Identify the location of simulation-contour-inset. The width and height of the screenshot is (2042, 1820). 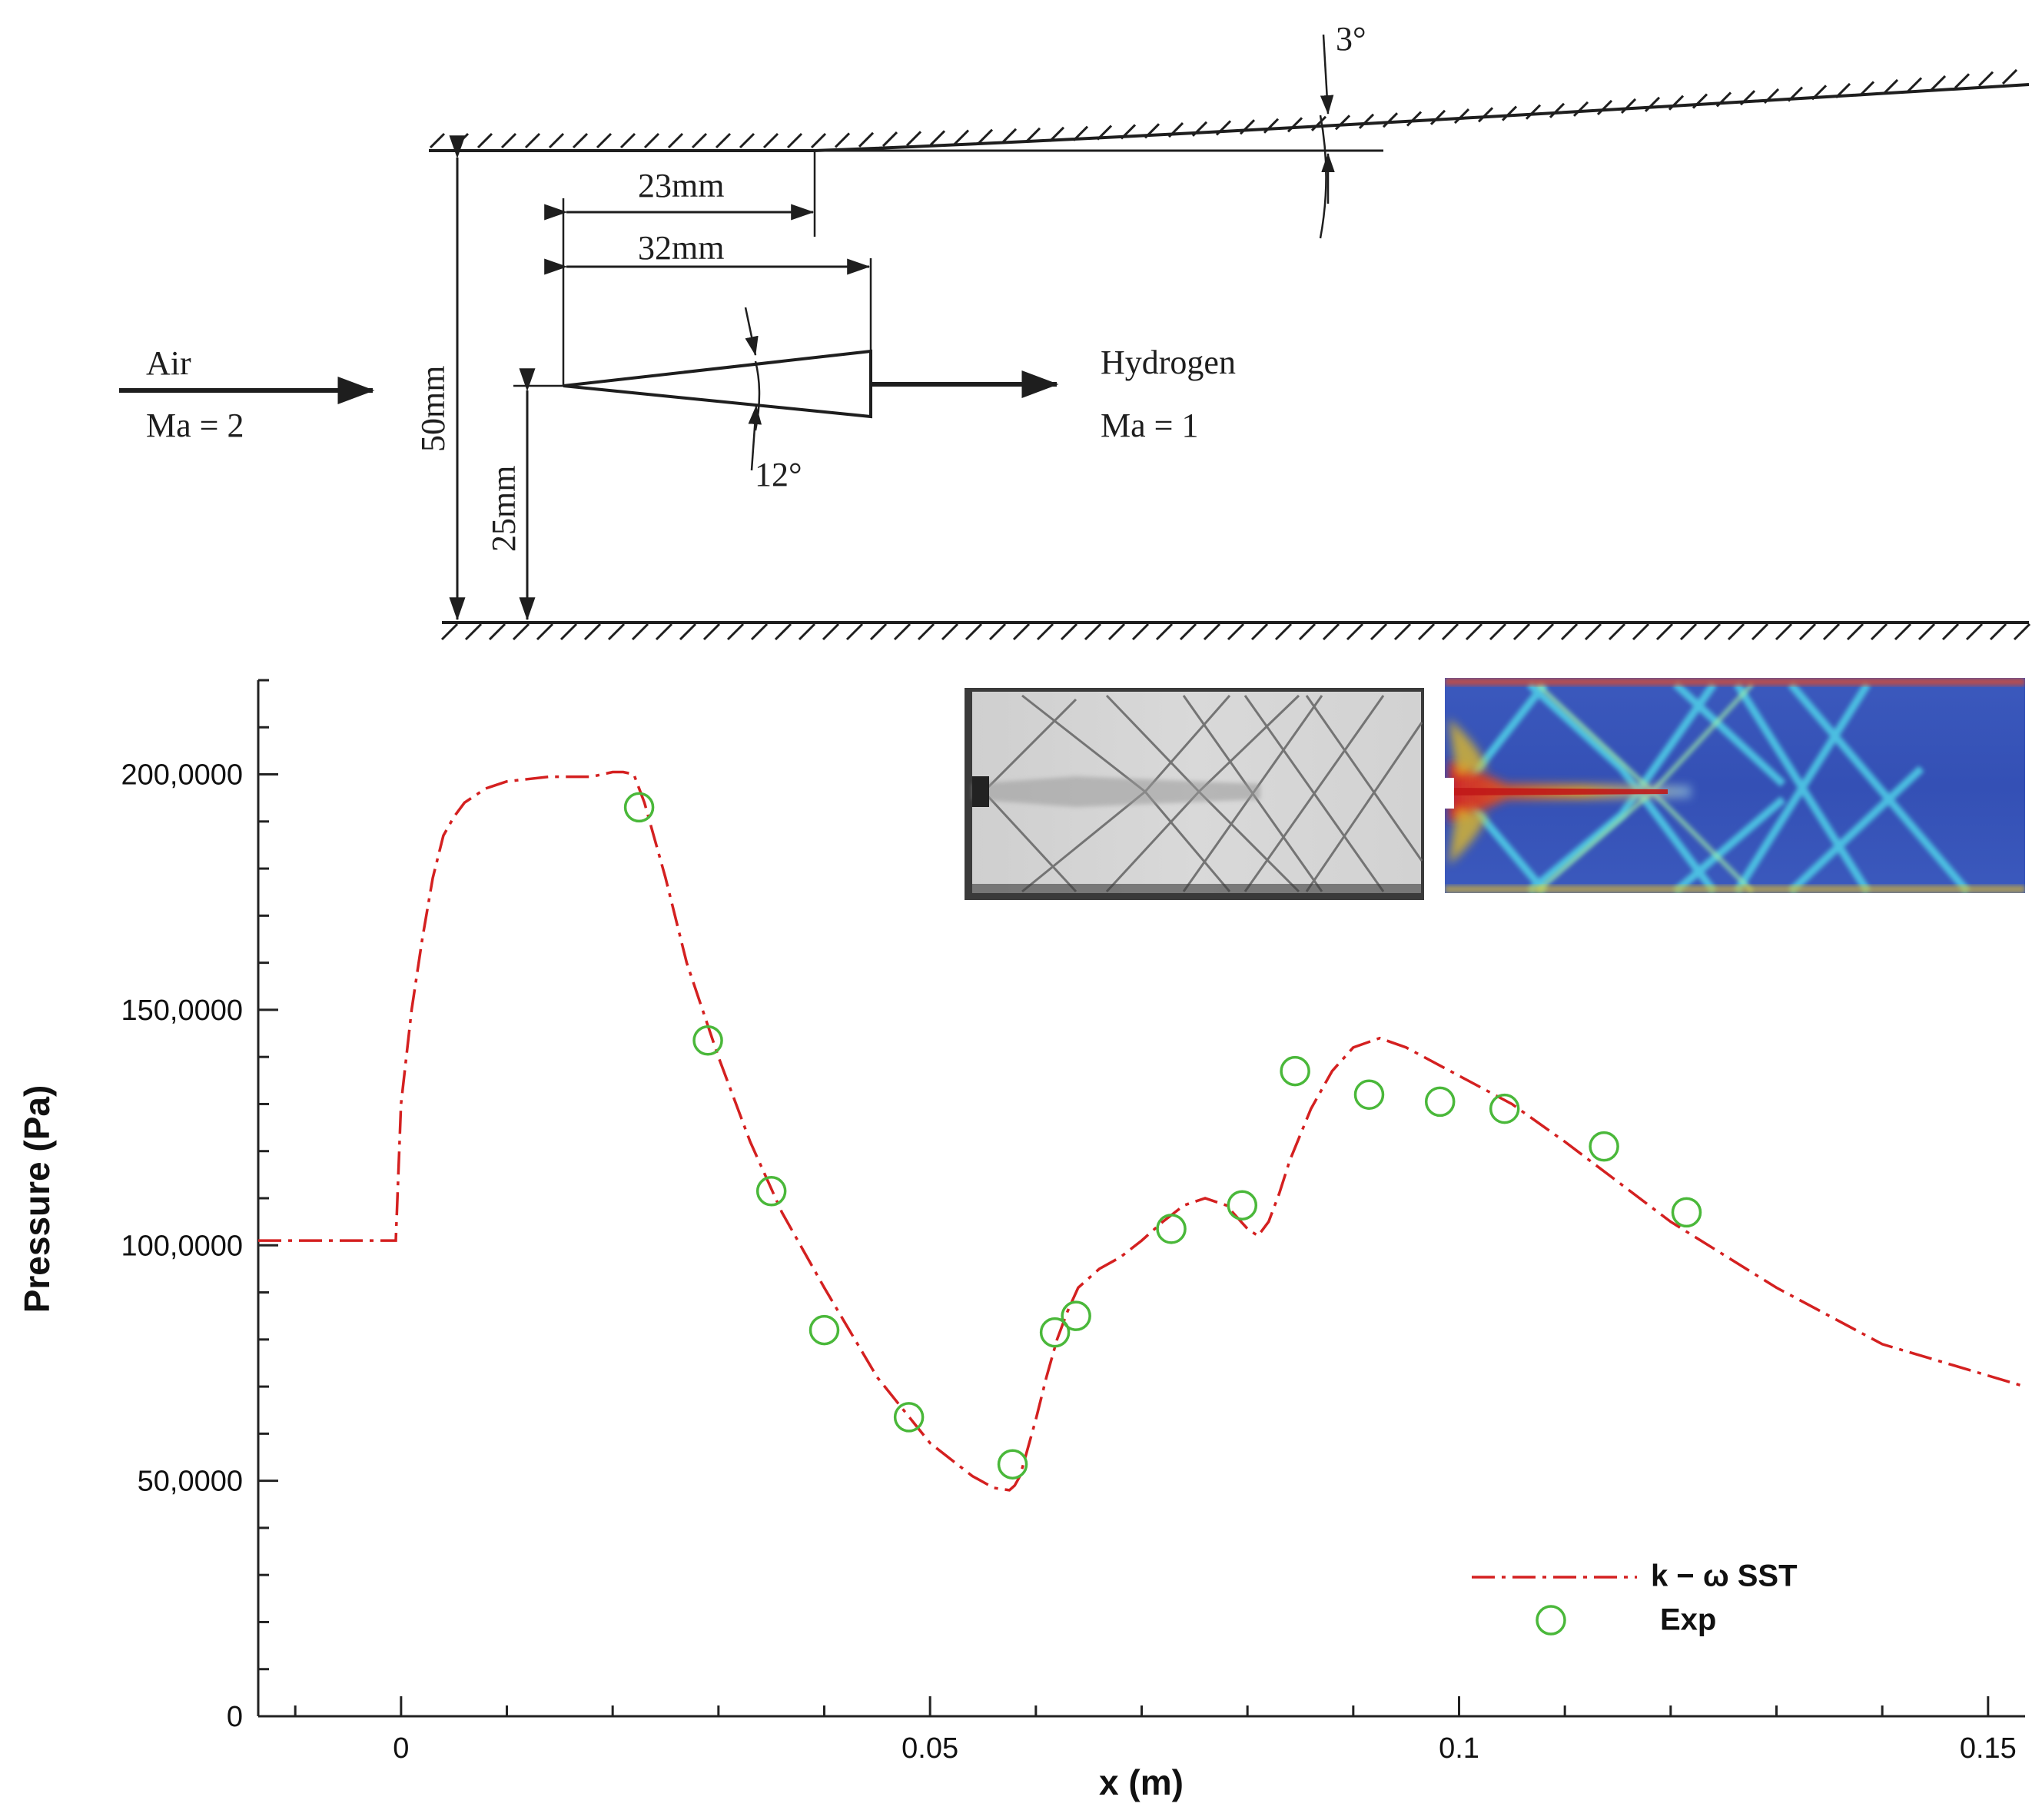
(1735, 785).